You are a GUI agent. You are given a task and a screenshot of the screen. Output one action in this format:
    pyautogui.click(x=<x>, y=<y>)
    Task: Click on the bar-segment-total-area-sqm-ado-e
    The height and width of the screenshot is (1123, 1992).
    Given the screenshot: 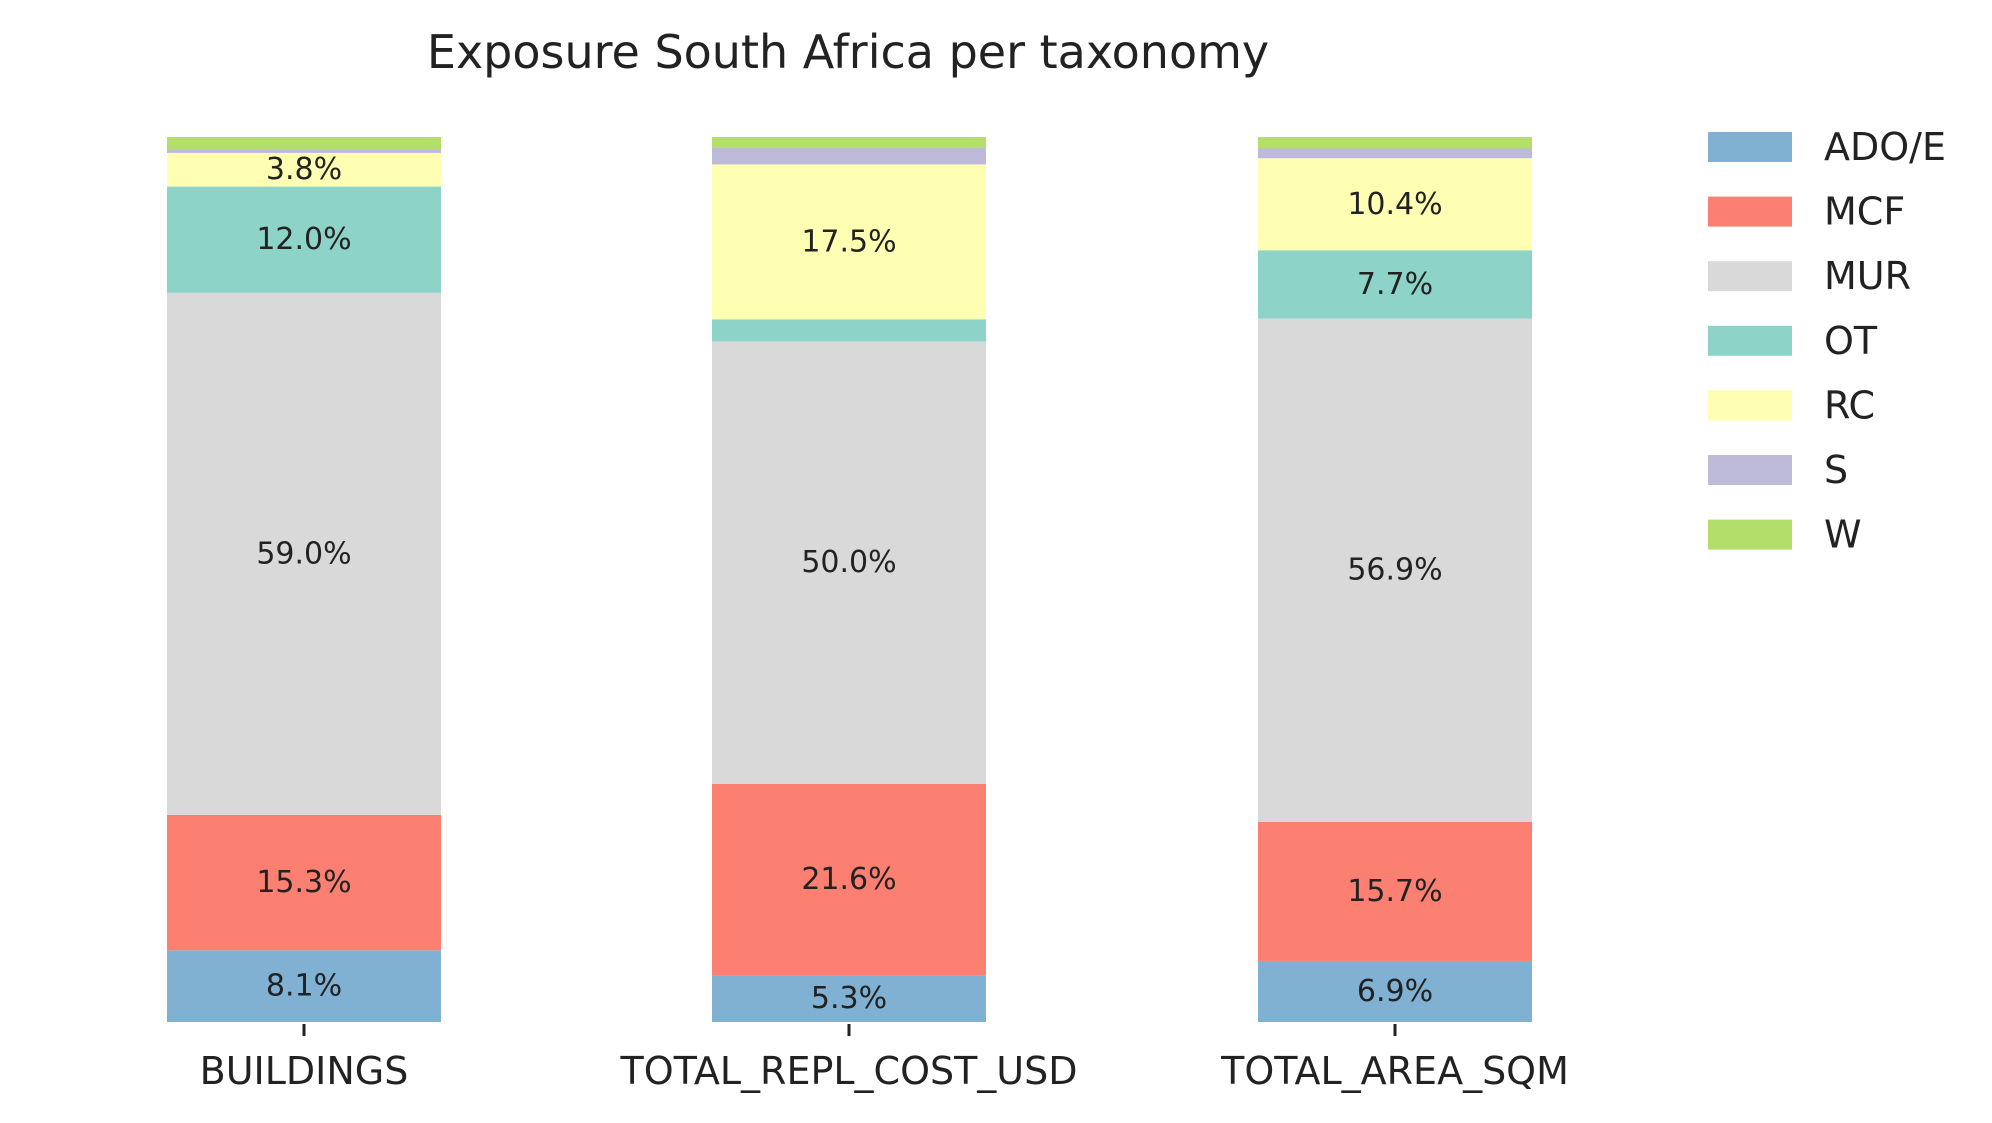 What is the action you would take?
    pyautogui.click(x=1395, y=991)
    